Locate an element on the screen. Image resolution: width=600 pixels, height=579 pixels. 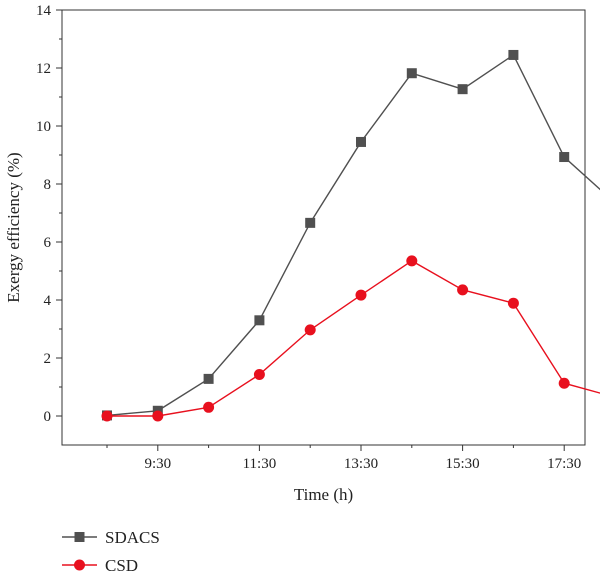
y-tick-label: 4 is located at coordinates (48, 301).